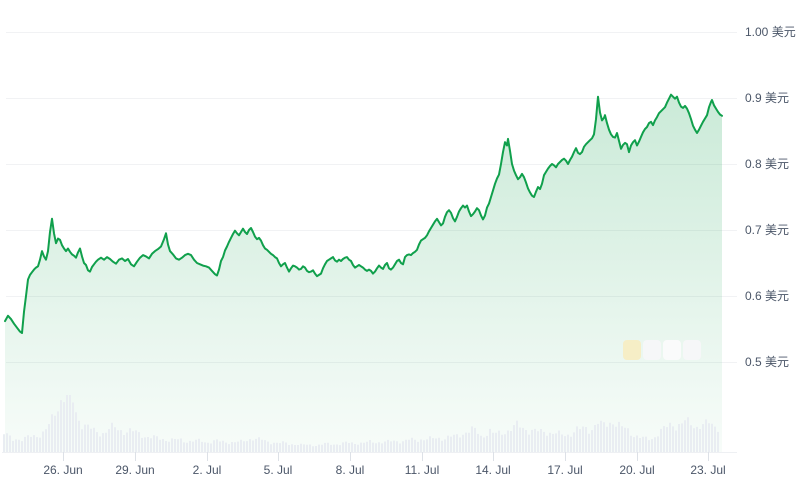  Describe the element at coordinates (361, 423) in the screenshot. I see `volume-bars` at that location.